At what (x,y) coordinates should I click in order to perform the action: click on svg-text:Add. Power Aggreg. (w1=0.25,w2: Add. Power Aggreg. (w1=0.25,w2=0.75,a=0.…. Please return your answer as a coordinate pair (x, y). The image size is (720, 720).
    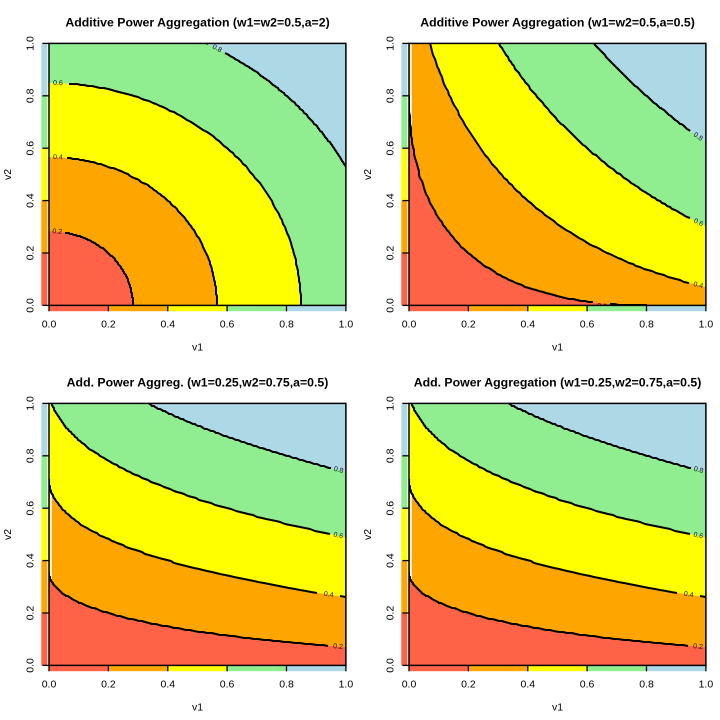
    Looking at the image, I should click on (198, 382).